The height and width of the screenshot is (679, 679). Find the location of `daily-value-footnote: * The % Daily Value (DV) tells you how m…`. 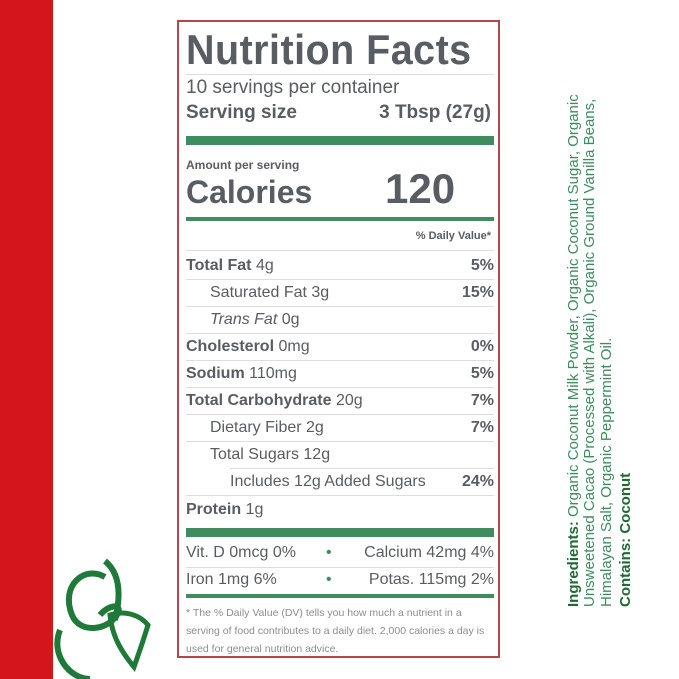

daily-value-footnote: * The % Daily Value (DV) tells you how m… is located at coordinates (335, 631).